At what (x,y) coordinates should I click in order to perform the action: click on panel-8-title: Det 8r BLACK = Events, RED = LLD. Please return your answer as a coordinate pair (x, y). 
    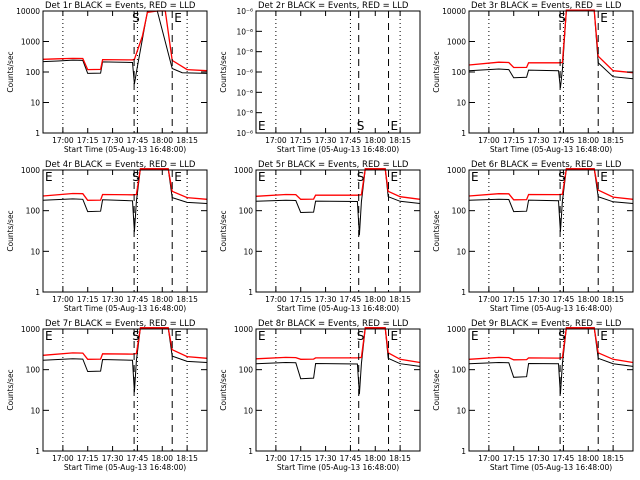
    Looking at the image, I should click on (333, 324).